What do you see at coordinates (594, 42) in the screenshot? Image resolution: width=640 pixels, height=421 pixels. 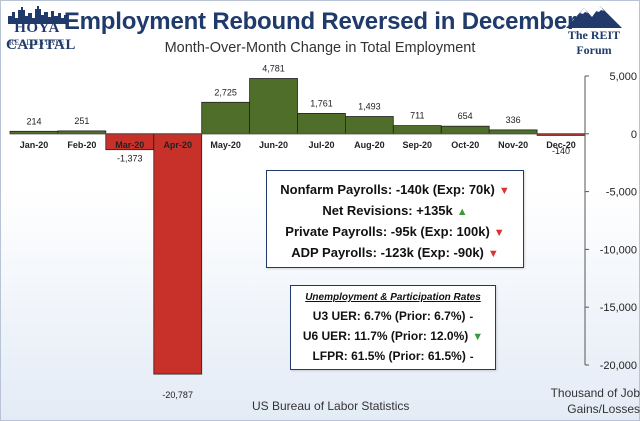 I see `logo-right-text: The REIT Forum` at bounding box center [594, 42].